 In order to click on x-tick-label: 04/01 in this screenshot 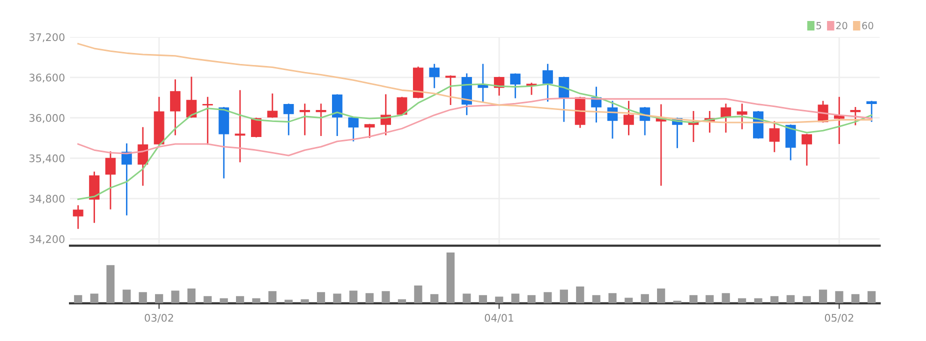, I will do `click(499, 318)`.